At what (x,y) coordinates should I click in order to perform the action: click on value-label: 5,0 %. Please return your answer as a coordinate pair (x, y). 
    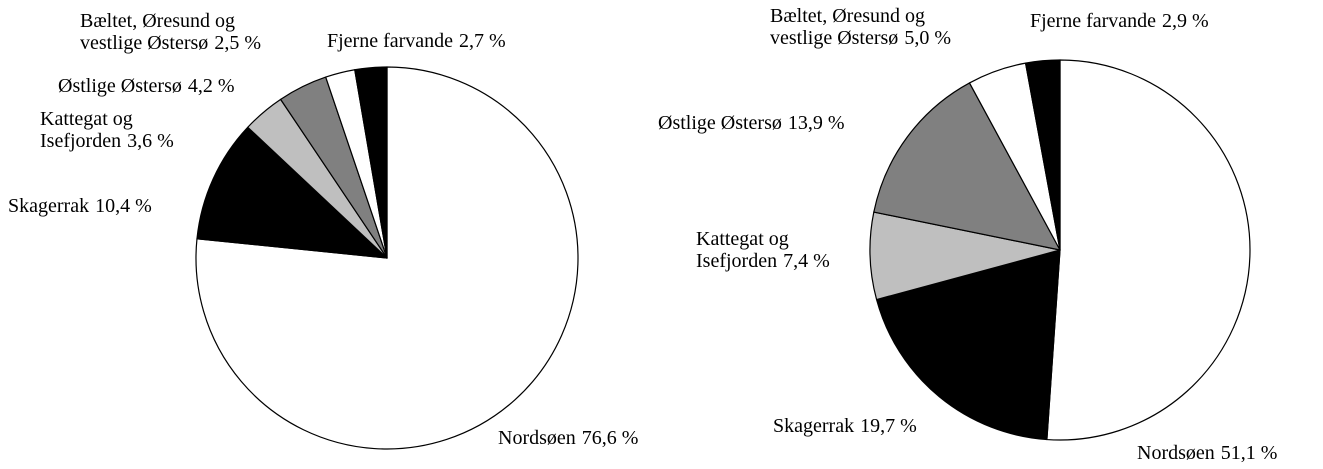
    Looking at the image, I should click on (927, 38).